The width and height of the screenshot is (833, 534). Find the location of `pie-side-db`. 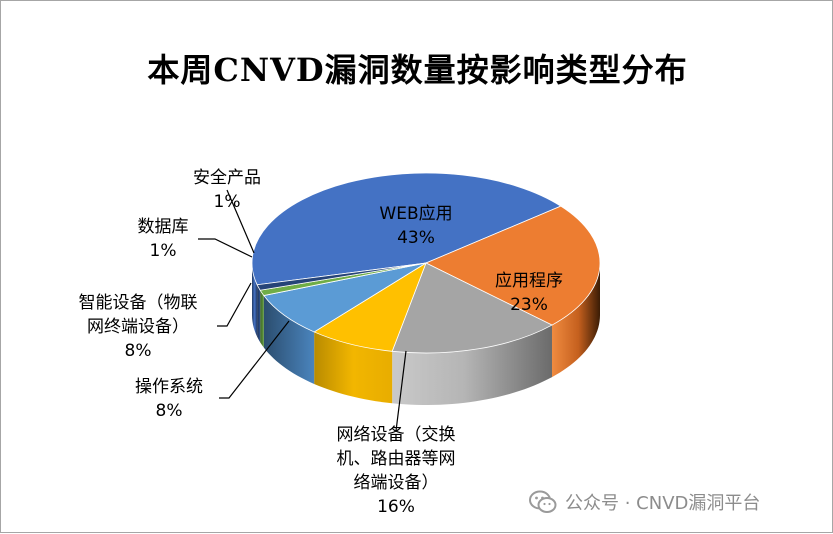

pie-side-db is located at coordinates (262, 319).